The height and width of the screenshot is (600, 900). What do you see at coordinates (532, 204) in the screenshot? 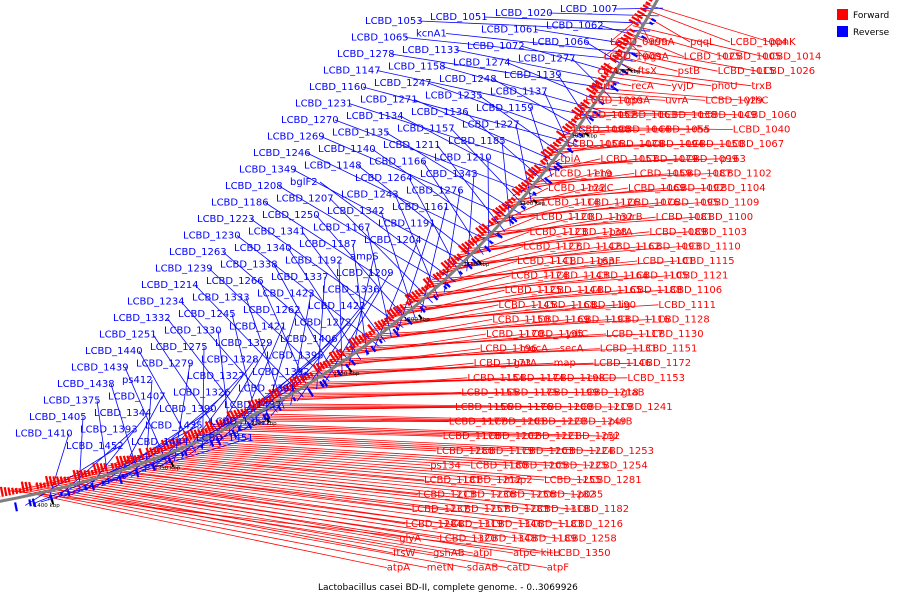
I see `tick-label: 1100 kbp` at bounding box center [532, 204].